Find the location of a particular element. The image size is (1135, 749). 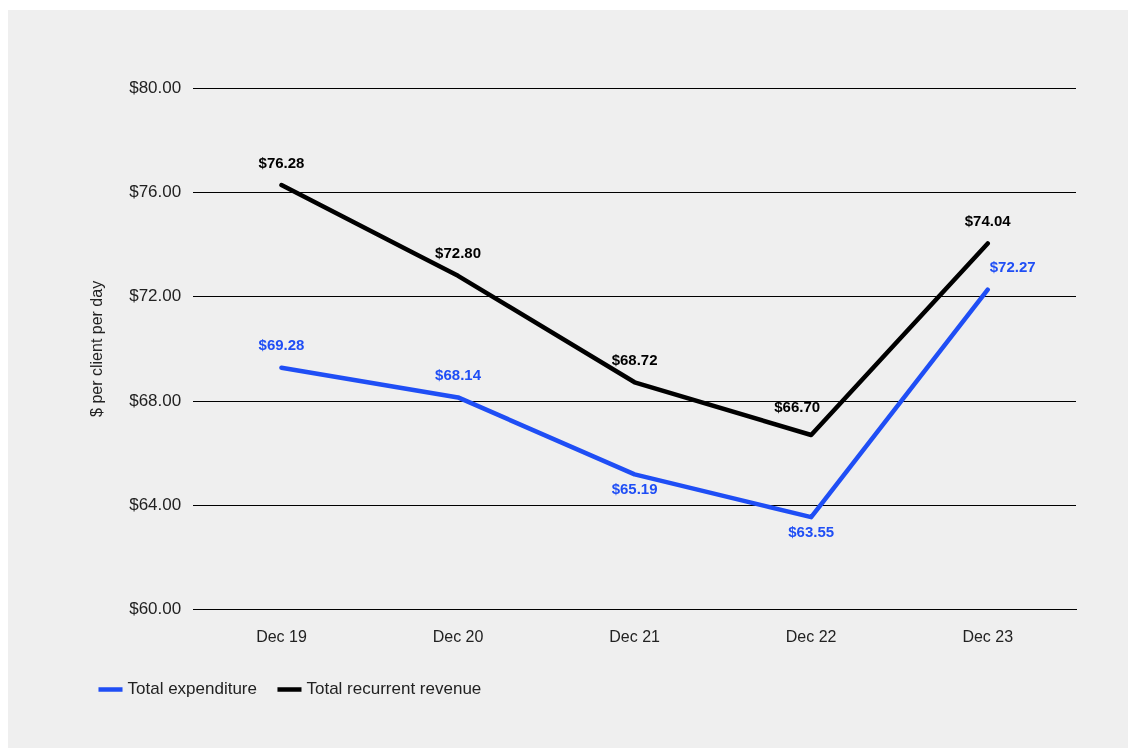

y-tick-label: $68.00 is located at coordinates (155, 400).